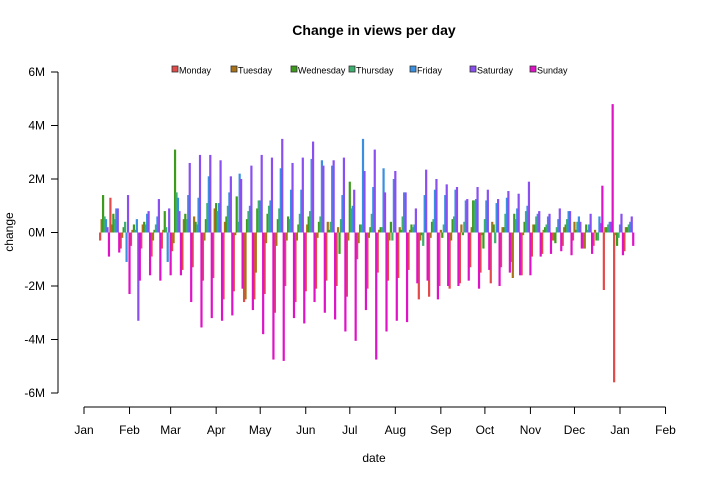  Describe the element at coordinates (251, 71) in the screenshot. I see `legend-item-tuesday: Tuesday` at that location.